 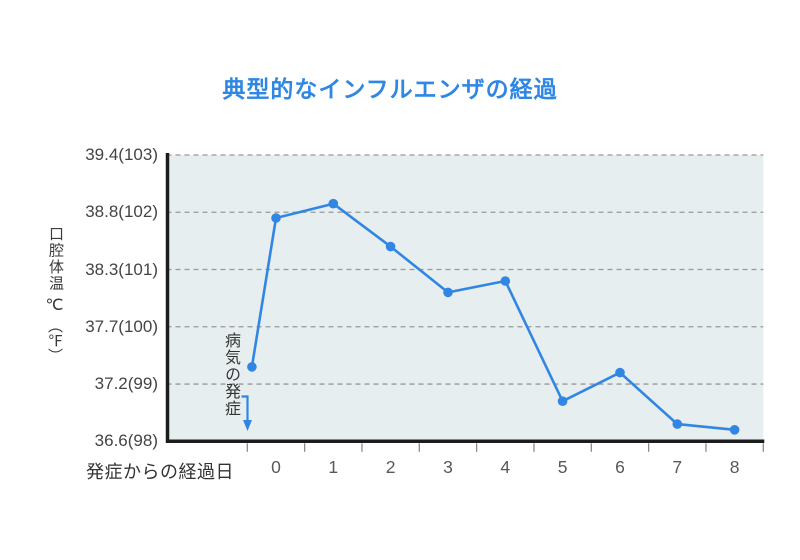 What do you see at coordinates (121, 212) in the screenshot?
I see `y-tick-label-102: 38.8(102)` at bounding box center [121, 212].